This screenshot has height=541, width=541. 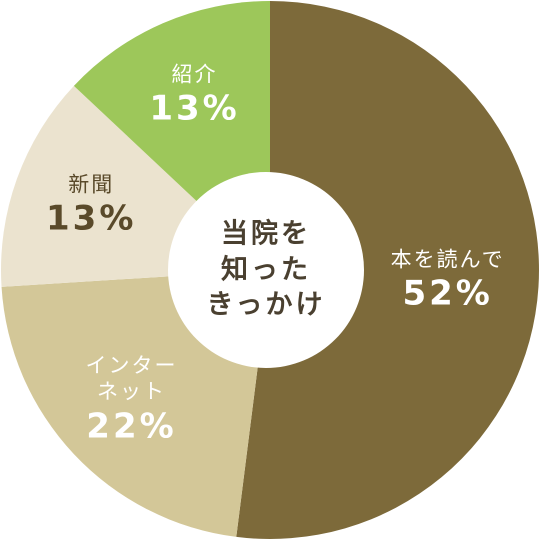 What do you see at coordinates (91, 184) in the screenshot?
I see `category-label: 新聞` at bounding box center [91, 184].